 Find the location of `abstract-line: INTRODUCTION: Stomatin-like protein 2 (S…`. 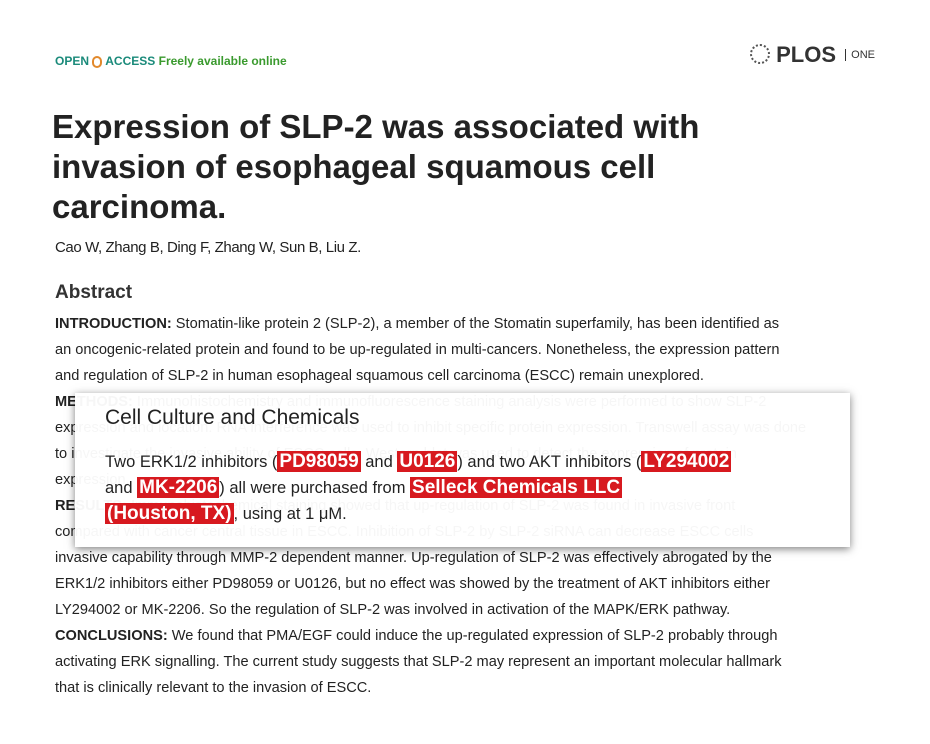

abstract-line: INTRODUCTION: Stomatin-like protein 2 (S… is located at coordinates (417, 324).